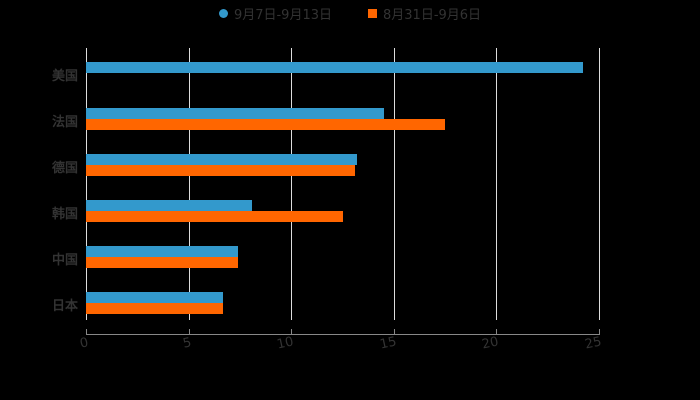  What do you see at coordinates (187, 343) in the screenshot?
I see `x-tick-label: 5` at bounding box center [187, 343].